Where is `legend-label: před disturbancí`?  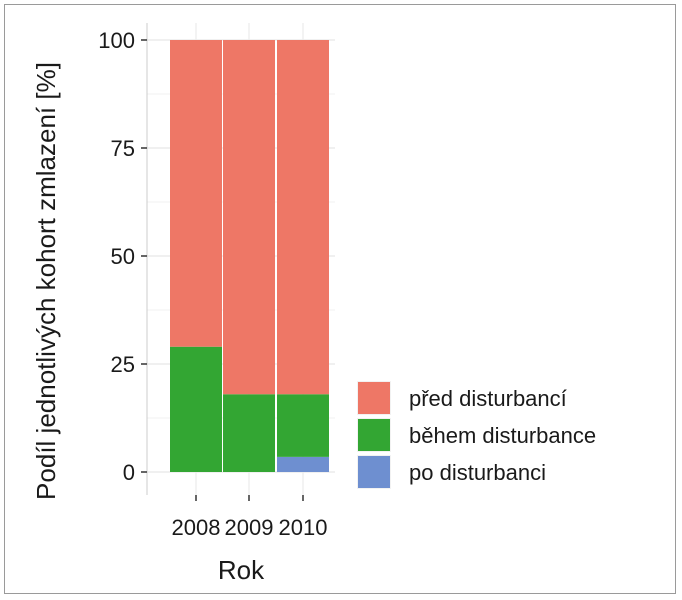
legend-label: před disturbancí is located at coordinates (488, 398).